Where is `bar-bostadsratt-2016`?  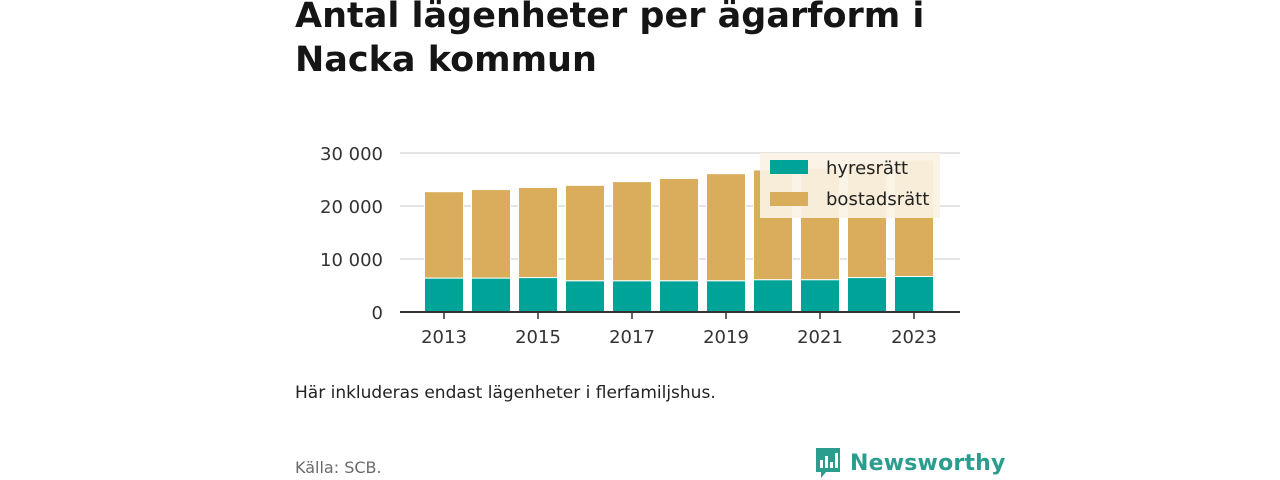
bar-bostadsratt-2016 is located at coordinates (585, 233).